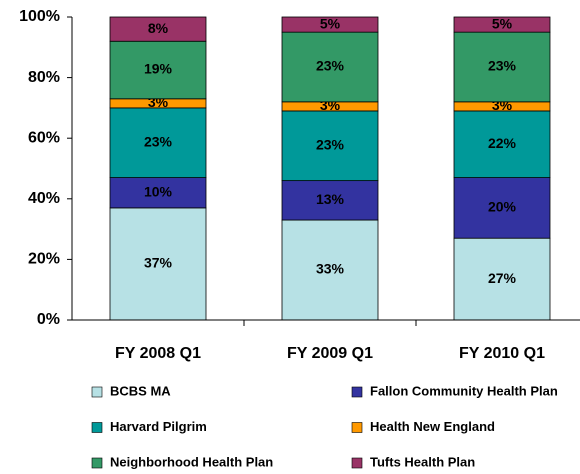 The height and width of the screenshot is (474, 580). What do you see at coordinates (44, 198) in the screenshot?
I see `y-tick-label: 40%` at bounding box center [44, 198].